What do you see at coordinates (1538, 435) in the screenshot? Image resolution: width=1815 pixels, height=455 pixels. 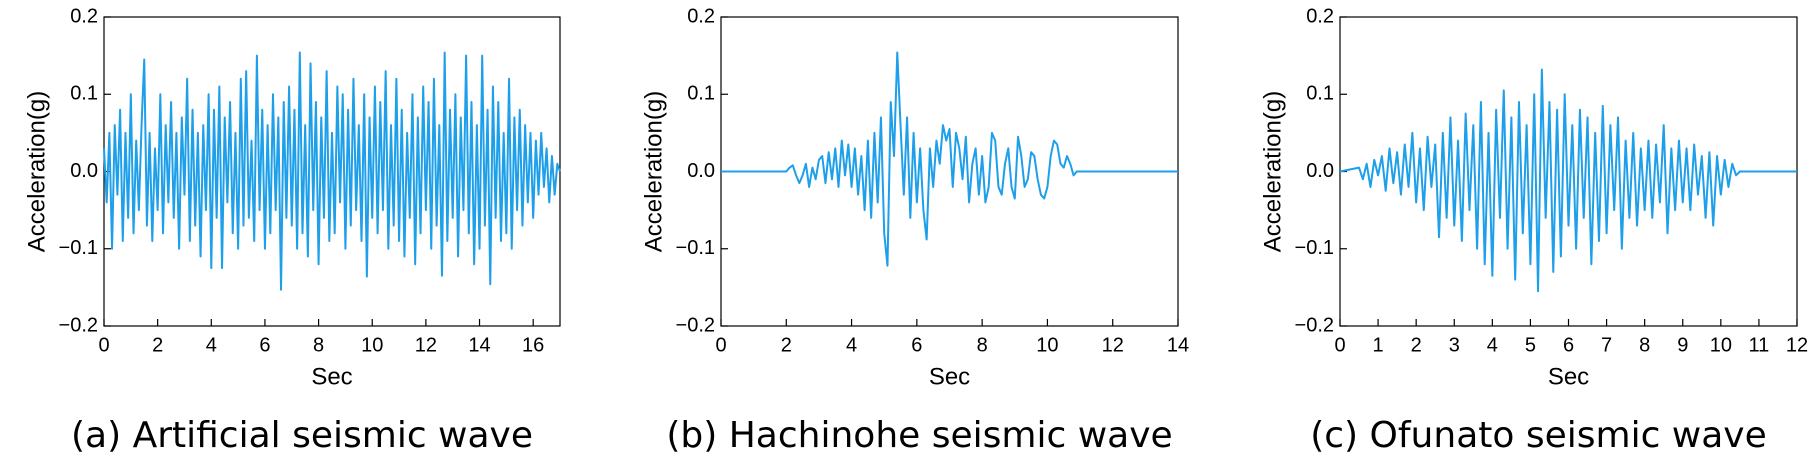 I see `caption: (c) Ofunato seismic wave` at bounding box center [1538, 435].